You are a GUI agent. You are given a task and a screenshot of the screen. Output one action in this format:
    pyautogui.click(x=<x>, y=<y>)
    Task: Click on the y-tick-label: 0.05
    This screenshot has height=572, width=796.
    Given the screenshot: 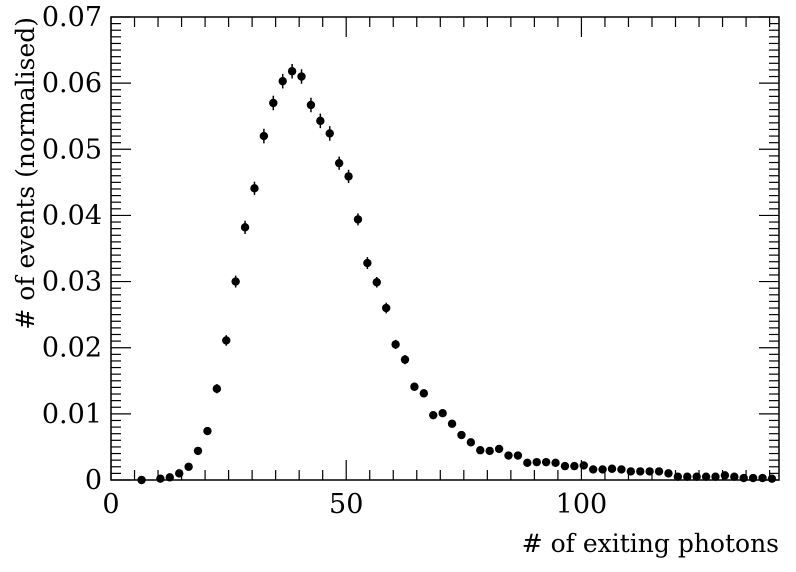 What is the action you would take?
    pyautogui.click(x=72, y=149)
    